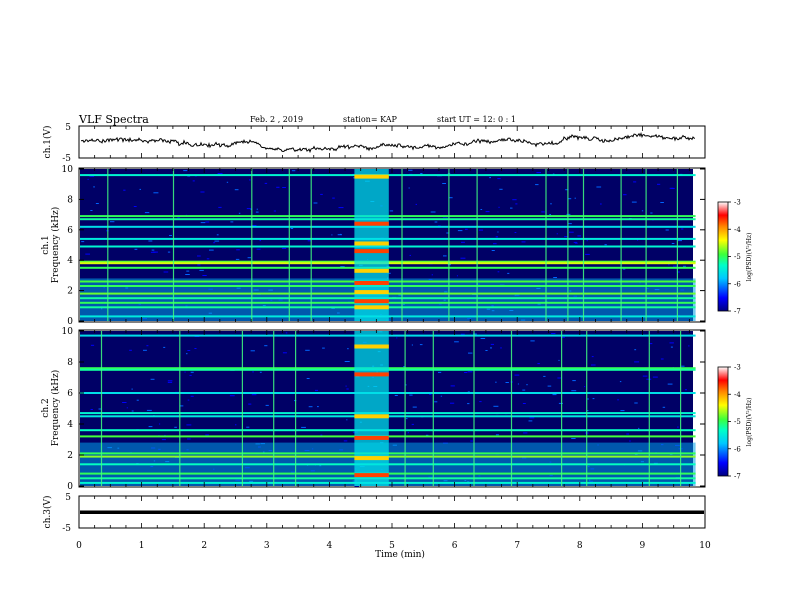 This screenshot has height=612, width=792. What do you see at coordinates (737, 422) in the screenshot?
I see `colorbar-tick-label: -5` at bounding box center [737, 422].